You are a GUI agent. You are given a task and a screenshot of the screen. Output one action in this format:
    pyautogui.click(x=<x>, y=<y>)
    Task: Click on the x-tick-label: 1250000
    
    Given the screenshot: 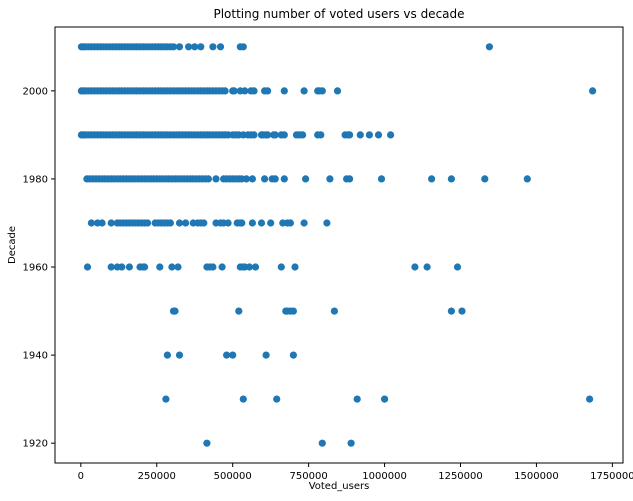 What is the action you would take?
    pyautogui.click(x=460, y=476)
    